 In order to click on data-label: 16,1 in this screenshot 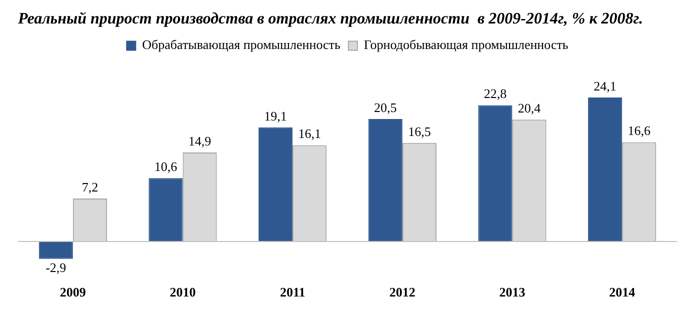, I will do `click(309, 134)`.